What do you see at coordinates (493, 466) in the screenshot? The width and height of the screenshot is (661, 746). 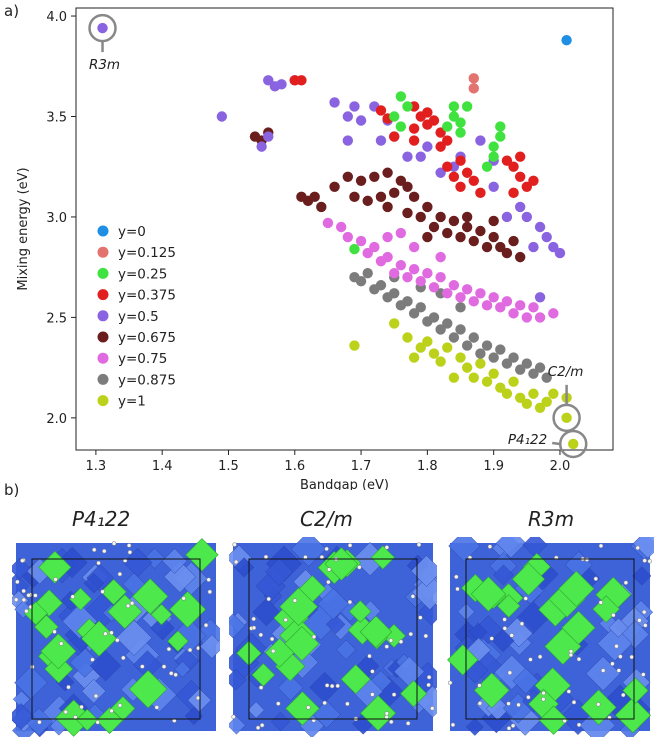 I see `x-tick-label: 1.9` at bounding box center [493, 466].